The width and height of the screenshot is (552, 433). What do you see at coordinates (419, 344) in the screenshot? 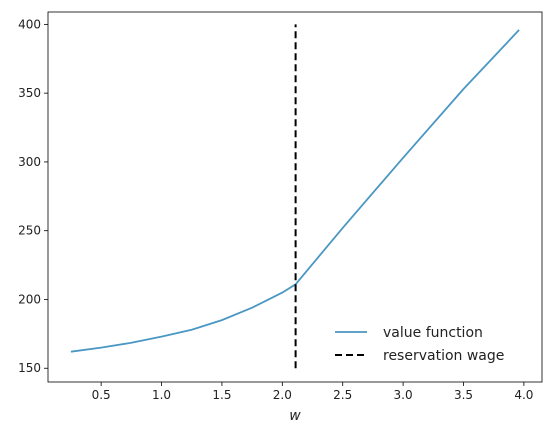
I see `legend: value function reservation wage` at bounding box center [419, 344].